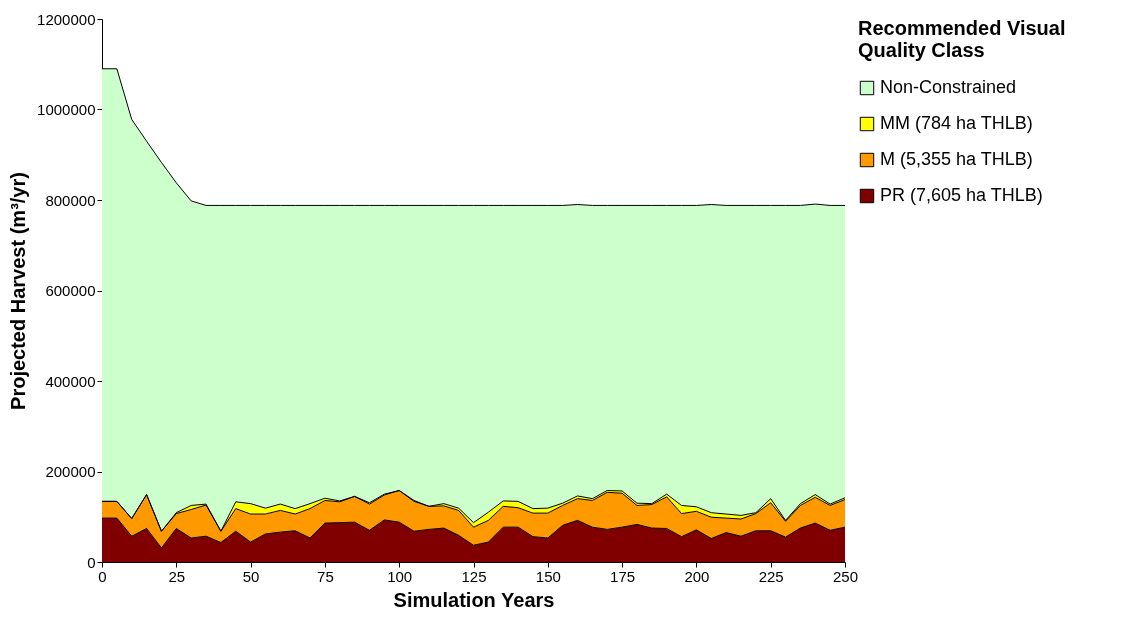  Describe the element at coordinates (474, 599) in the screenshot. I see `x-axis-title: Simulation Years` at that location.